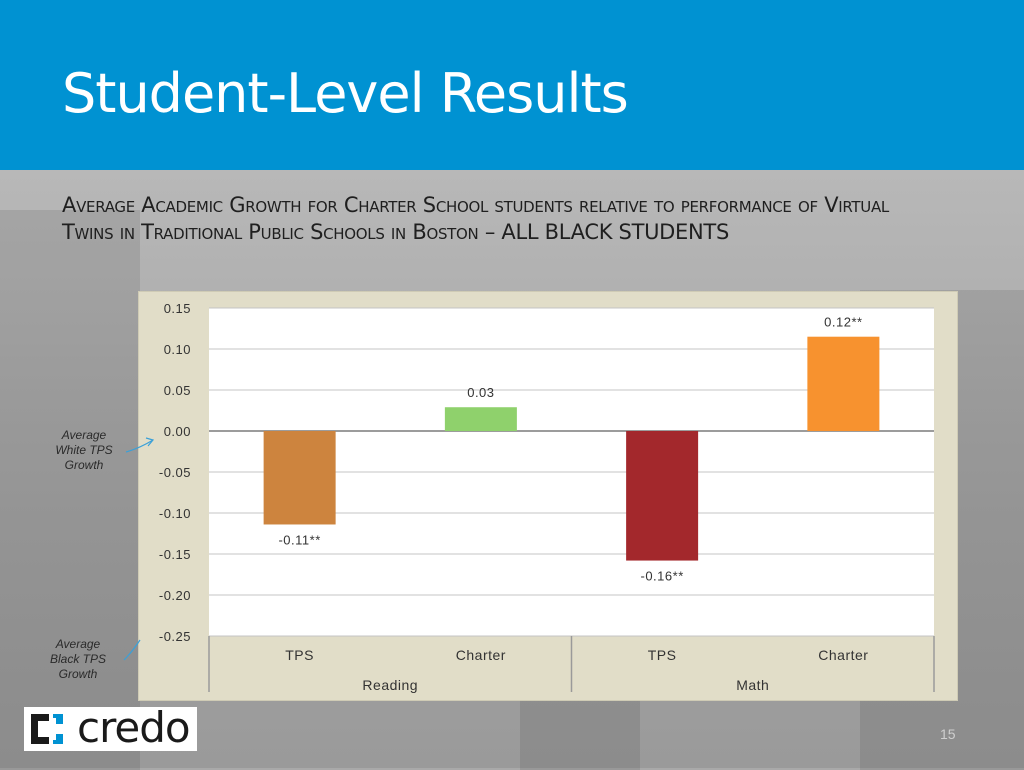  Describe the element at coordinates (177, 349) in the screenshot. I see `y-tick-label: 0.10` at that location.